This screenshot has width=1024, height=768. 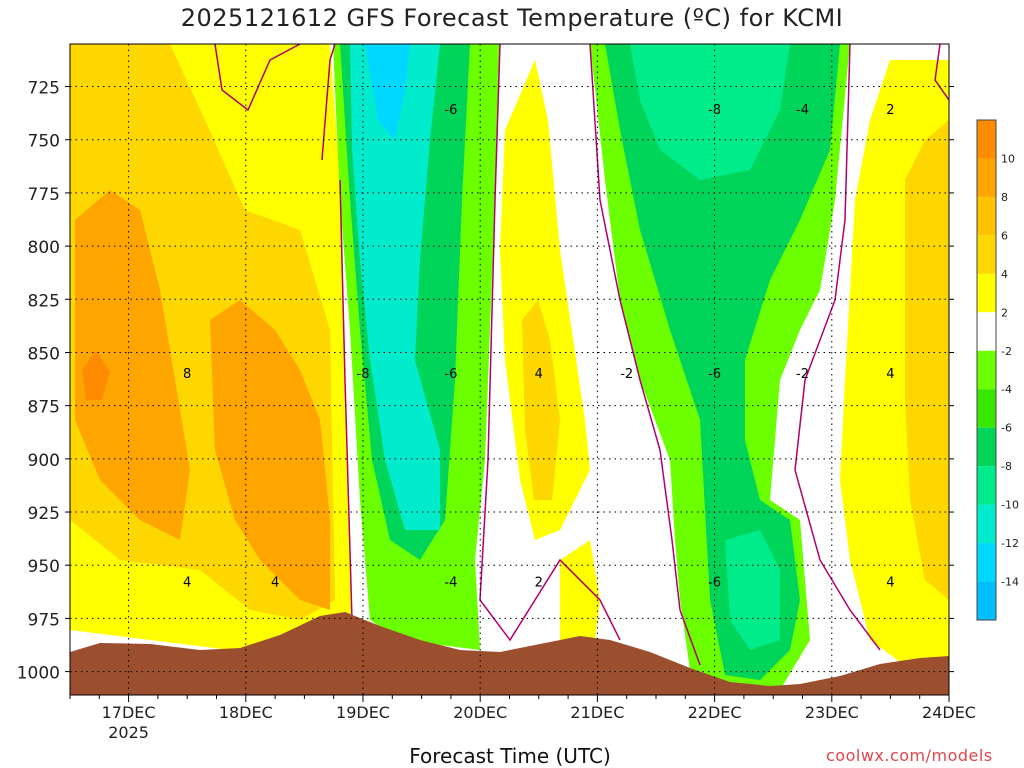 I want to click on warm-air-region-8b, so click(x=270, y=455).